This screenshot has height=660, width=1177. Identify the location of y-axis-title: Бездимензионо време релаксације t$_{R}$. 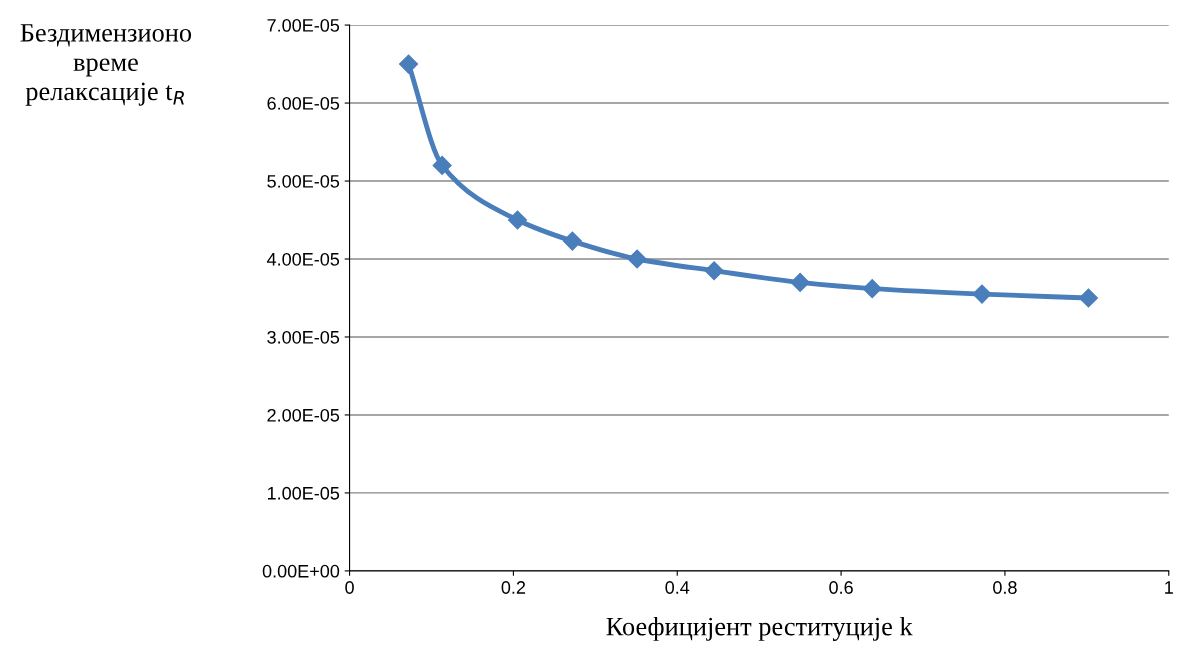
(106, 65).